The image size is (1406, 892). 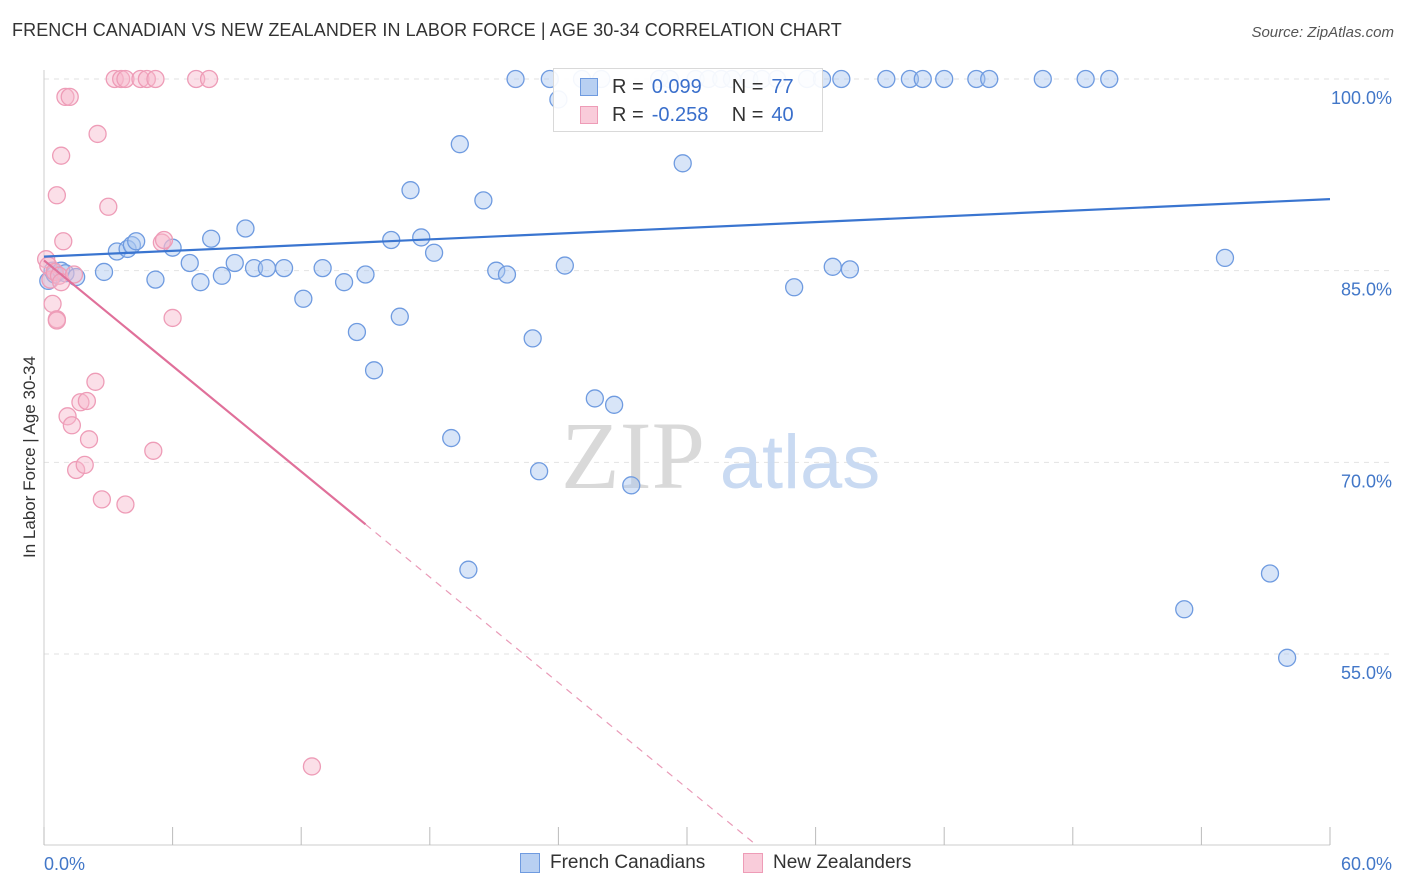 What do you see at coordinates (676, 86) in the screenshot?
I see `legend-r-value: 0.099` at bounding box center [676, 86].